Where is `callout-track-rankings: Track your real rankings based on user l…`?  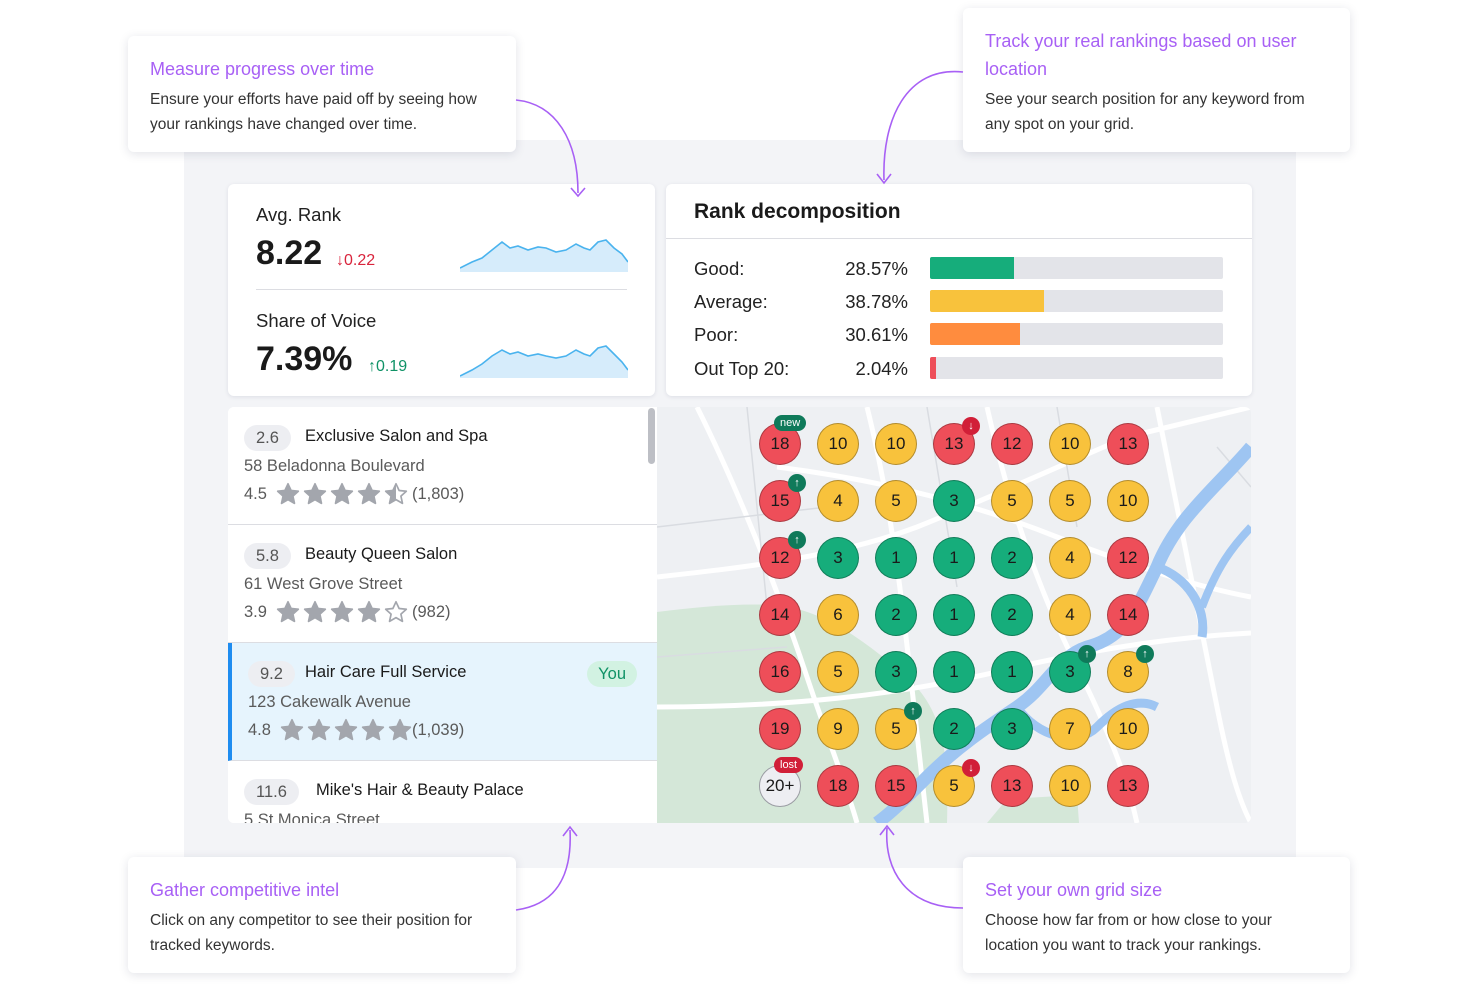 callout-track-rankings: Track your real rankings based on user l… is located at coordinates (1156, 80).